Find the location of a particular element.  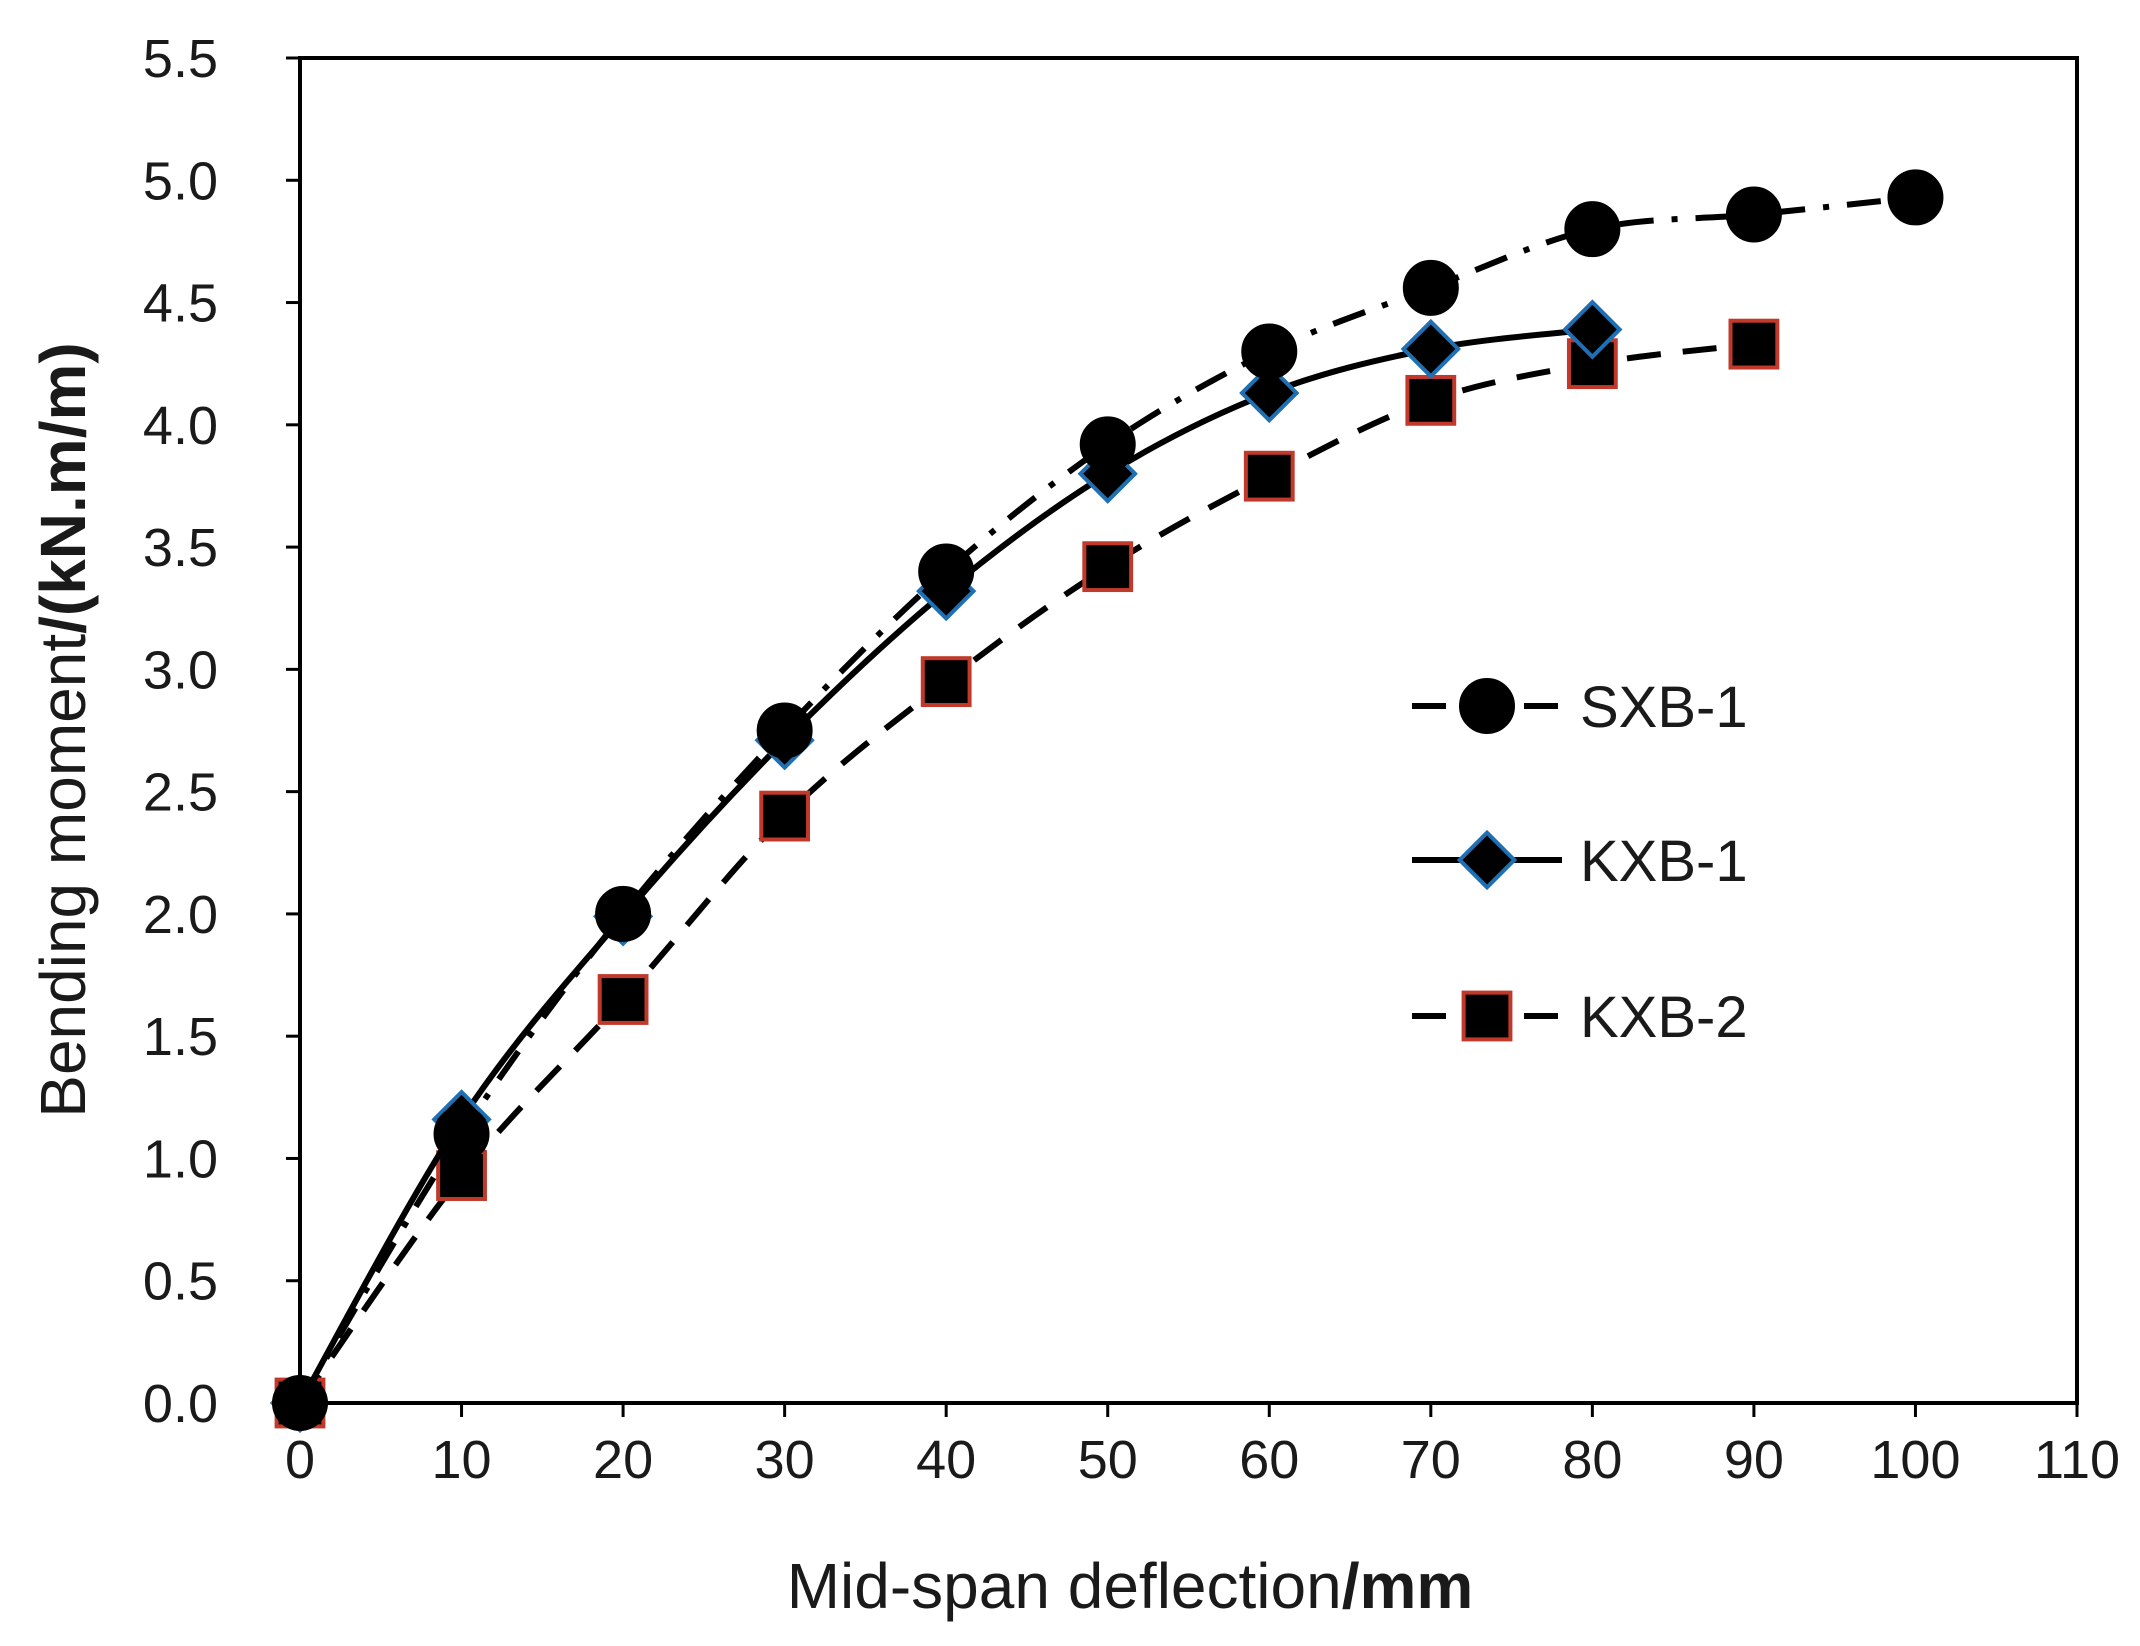

x-tick-label: 80 is located at coordinates (1592, 1460).